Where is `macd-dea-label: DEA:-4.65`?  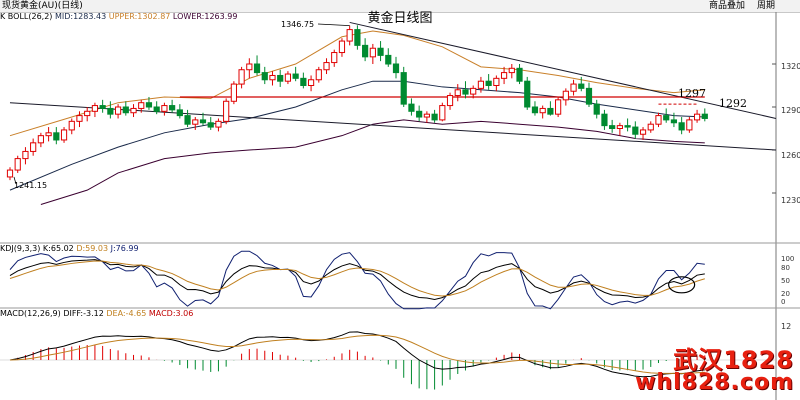 macd-dea-label: DEA:-4.65 is located at coordinates (126, 313).